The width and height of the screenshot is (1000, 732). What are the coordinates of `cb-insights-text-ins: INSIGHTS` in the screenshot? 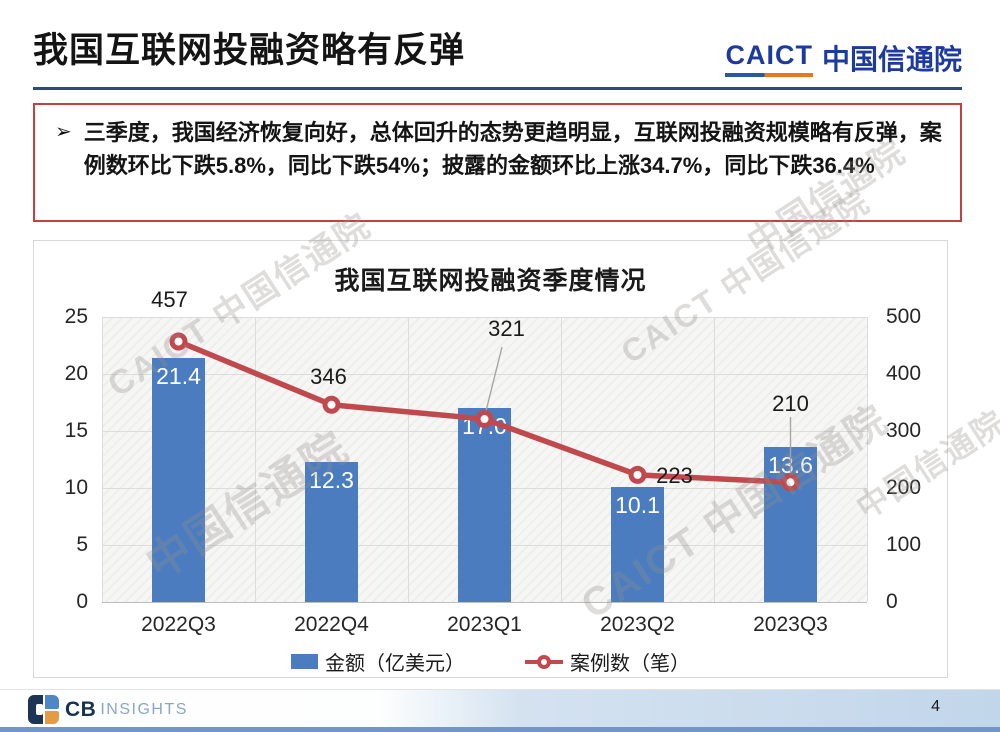 It's located at (144, 709).